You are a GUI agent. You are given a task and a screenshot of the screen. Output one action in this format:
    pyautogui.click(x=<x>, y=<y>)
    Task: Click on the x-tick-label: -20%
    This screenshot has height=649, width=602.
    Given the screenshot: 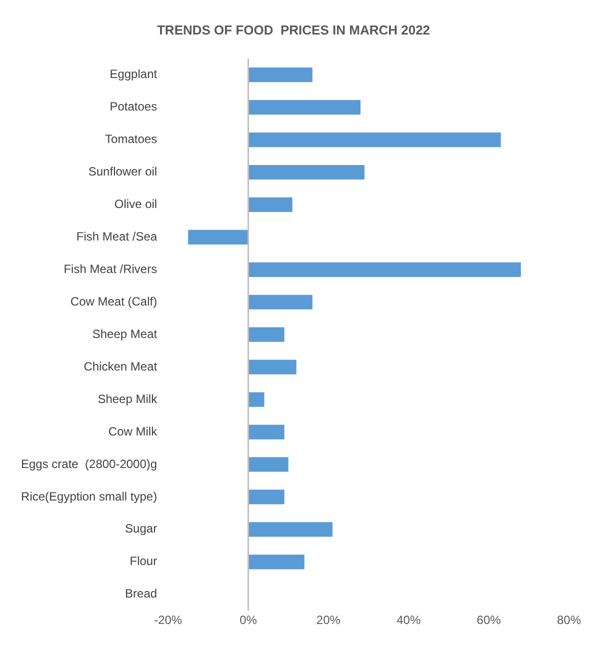 What is the action you would take?
    pyautogui.click(x=168, y=620)
    